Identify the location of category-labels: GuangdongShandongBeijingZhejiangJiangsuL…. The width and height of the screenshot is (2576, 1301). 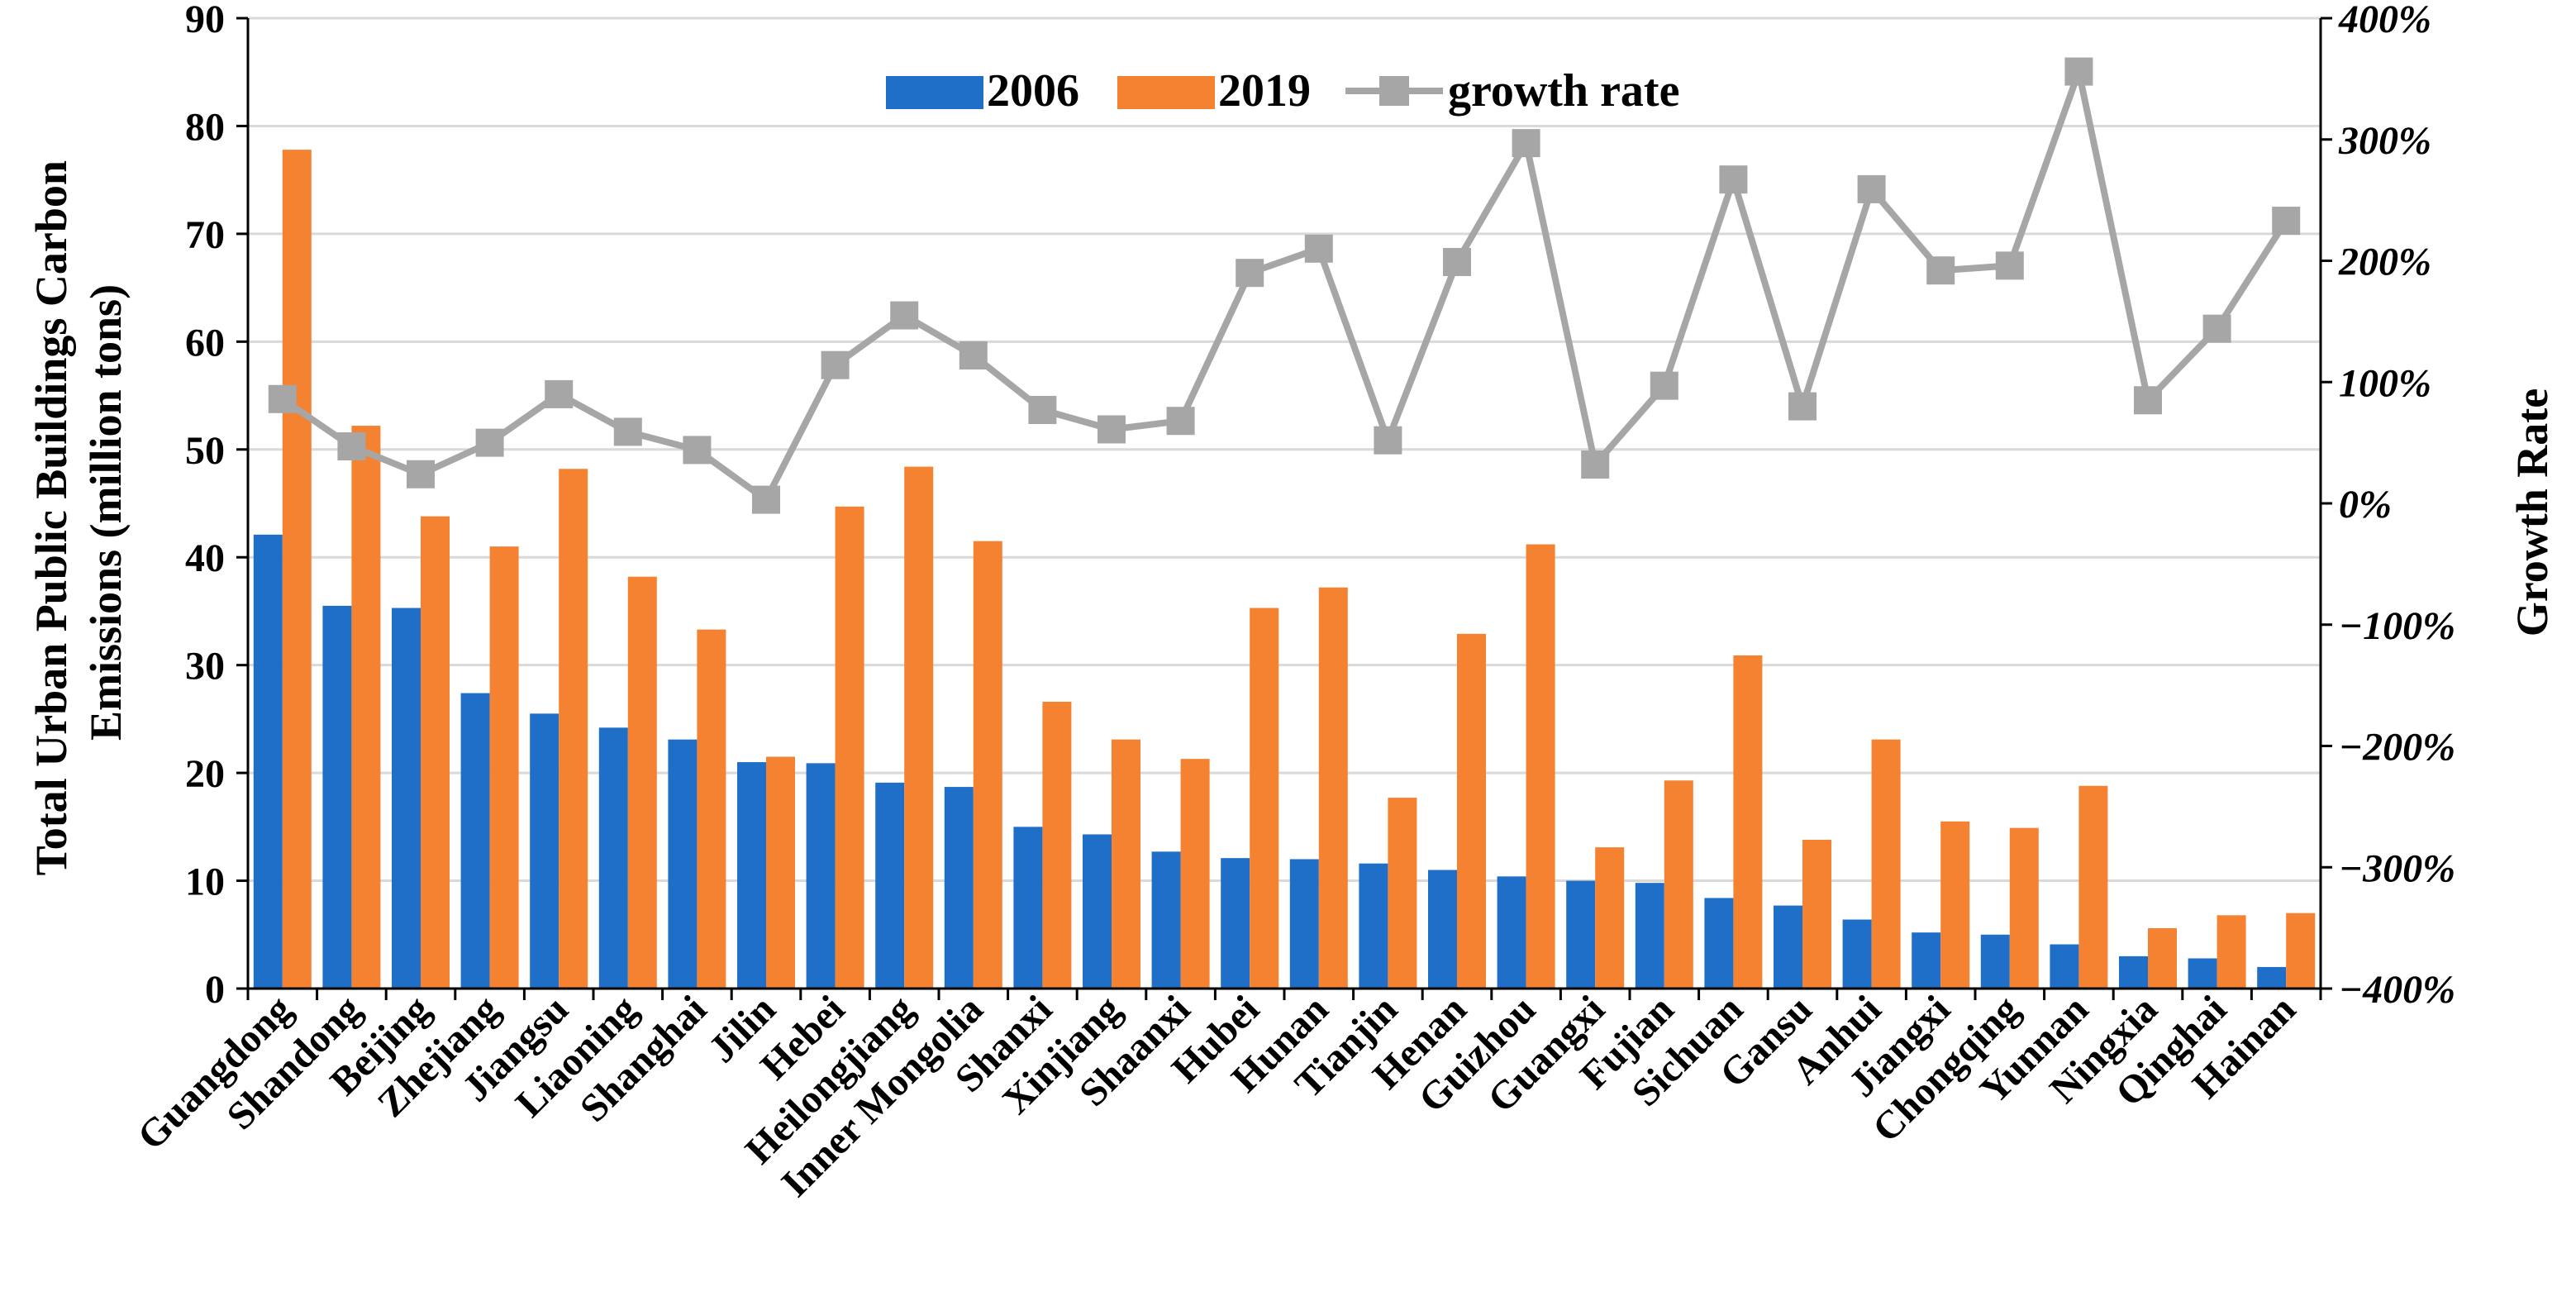
(1216, 1096).